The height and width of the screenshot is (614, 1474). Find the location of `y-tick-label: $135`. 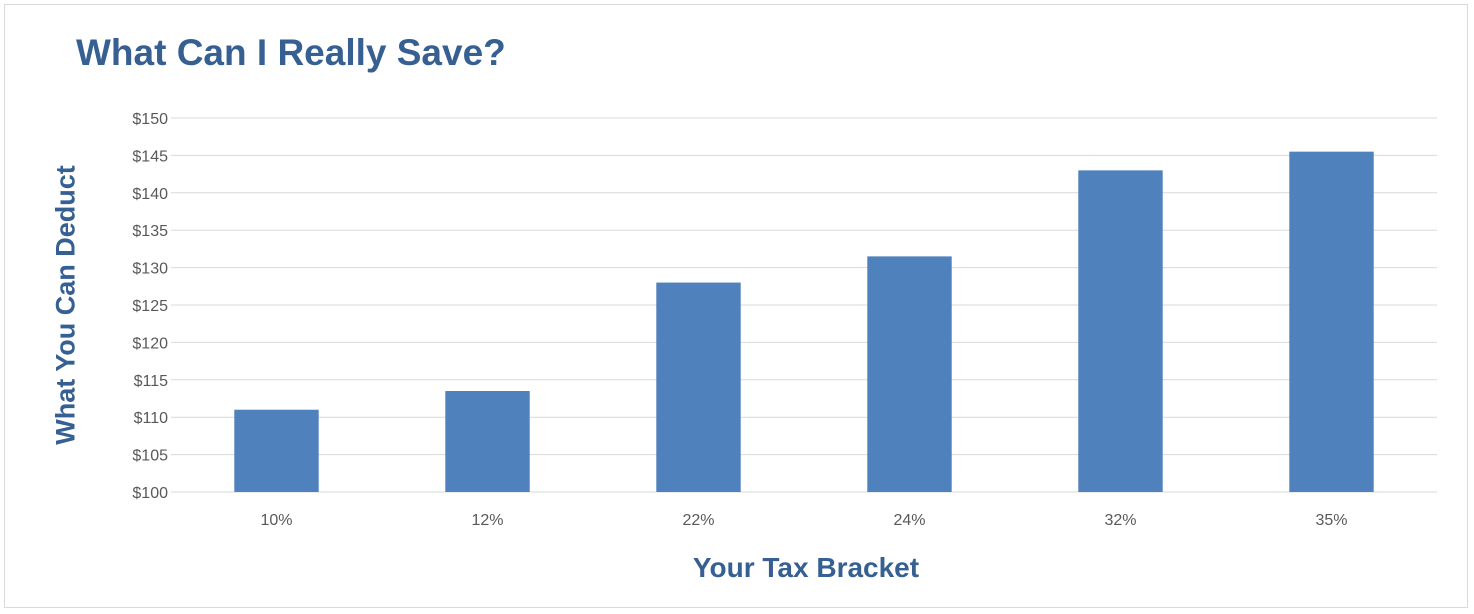

y-tick-label: $135 is located at coordinates (150, 231).